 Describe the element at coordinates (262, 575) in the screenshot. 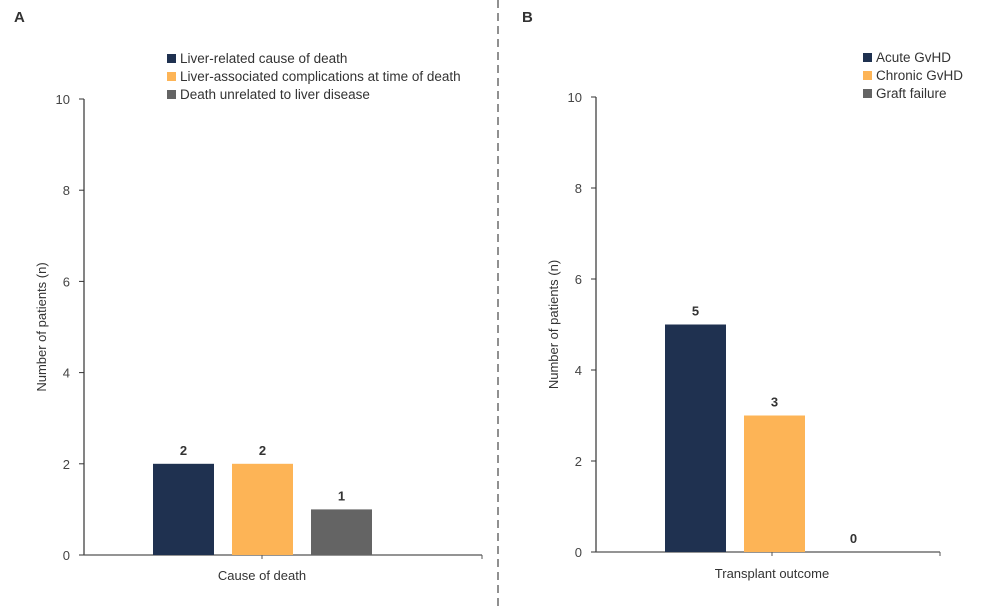

I see `x-axis-title: Cause of death` at that location.